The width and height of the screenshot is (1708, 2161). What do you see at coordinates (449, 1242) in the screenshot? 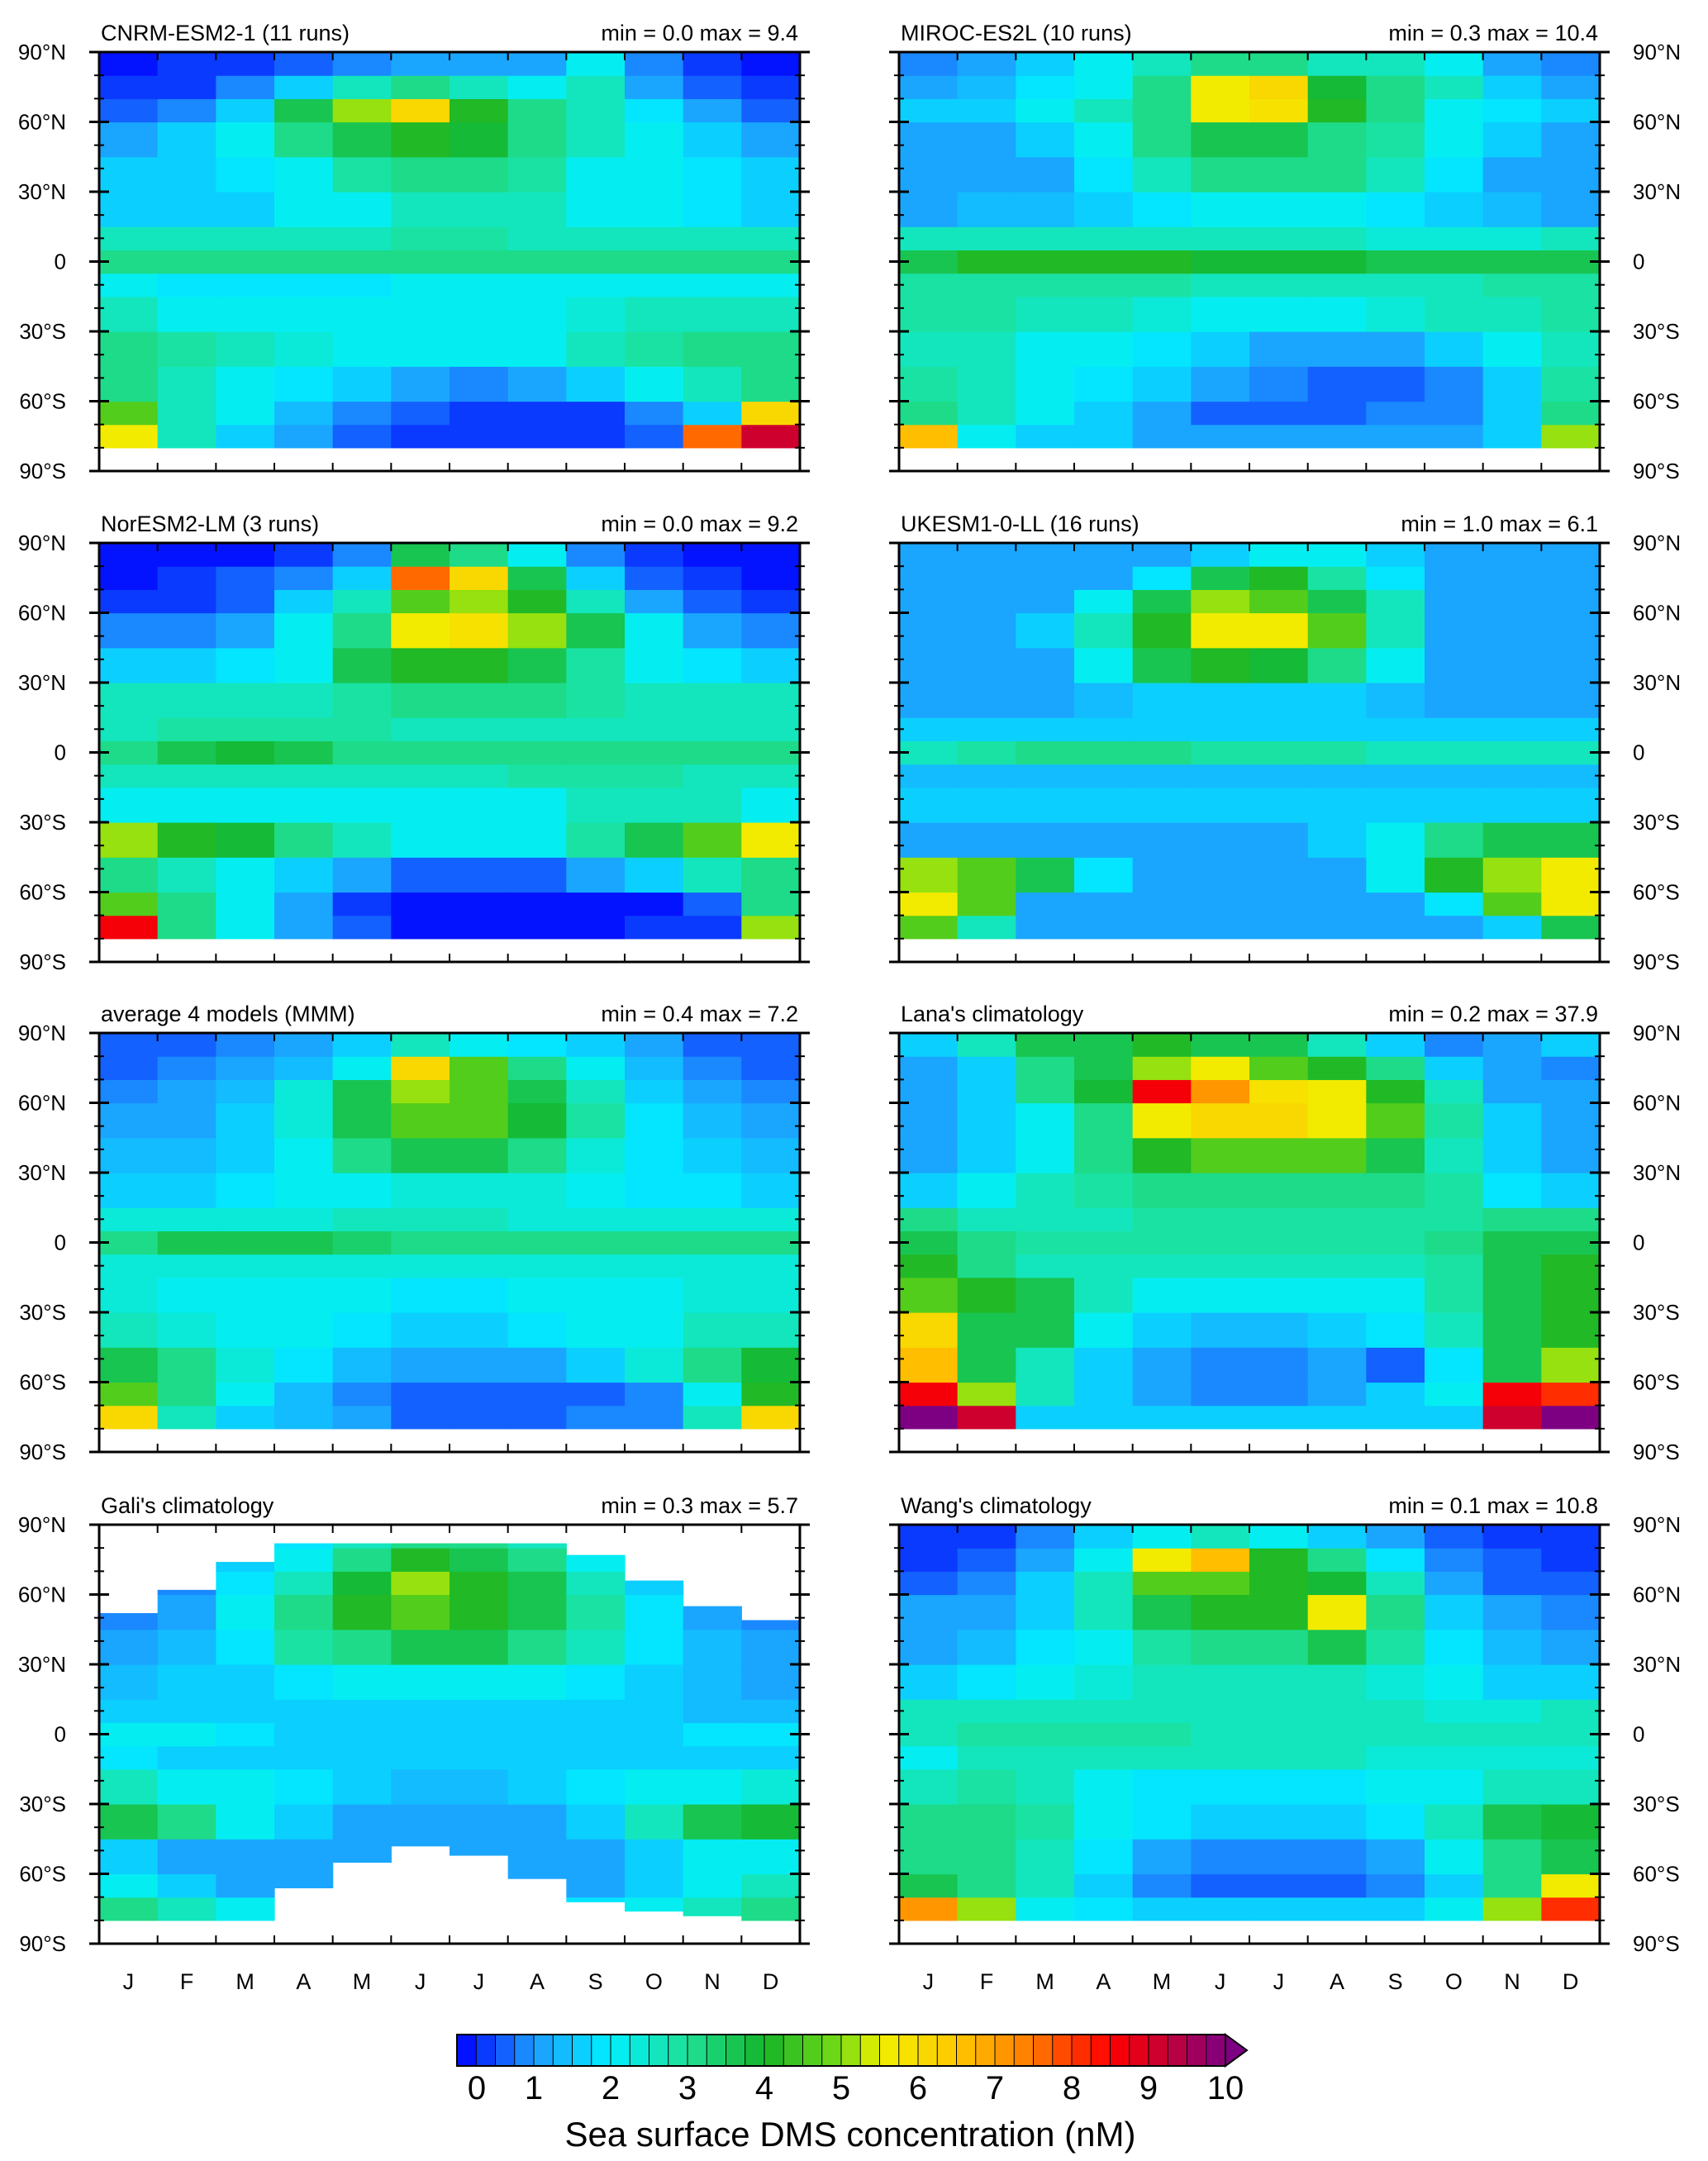
I see `month-axis` at bounding box center [449, 1242].